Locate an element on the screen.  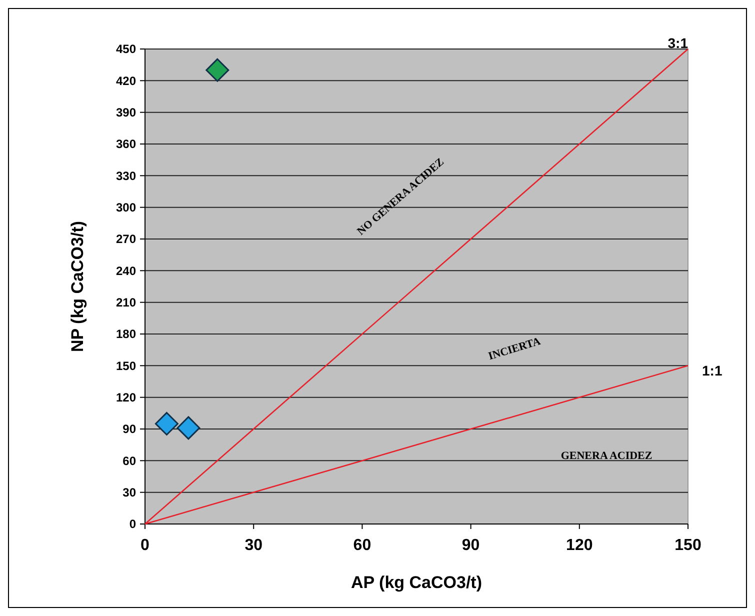
y-tick-label: 120 is located at coordinates (126, 397).